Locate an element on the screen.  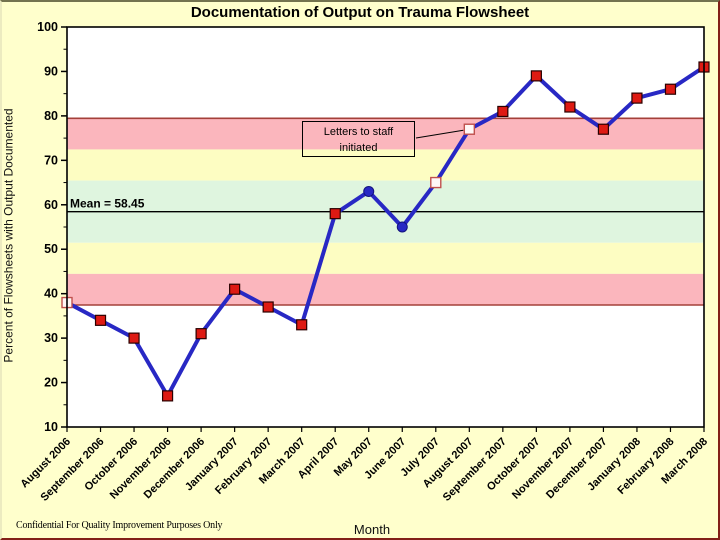
y-tick-label: 80 is located at coordinates (51, 116).